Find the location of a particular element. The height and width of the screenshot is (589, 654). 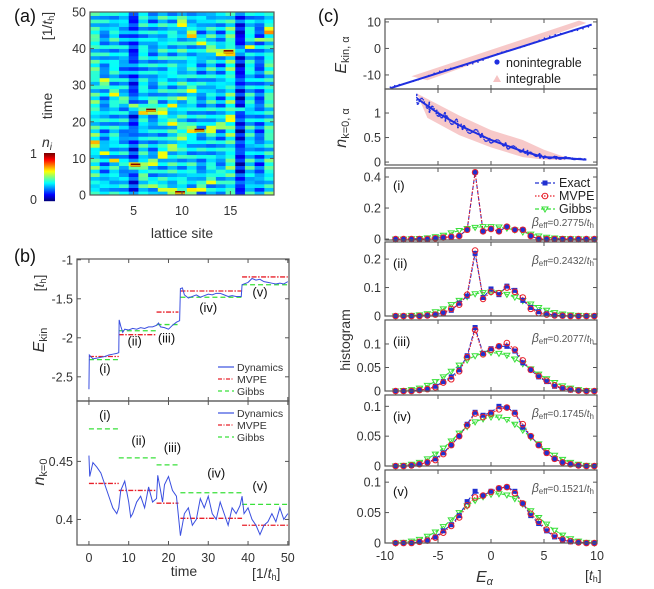

beta-unit-subscript: h is located at coordinates (592, 263).